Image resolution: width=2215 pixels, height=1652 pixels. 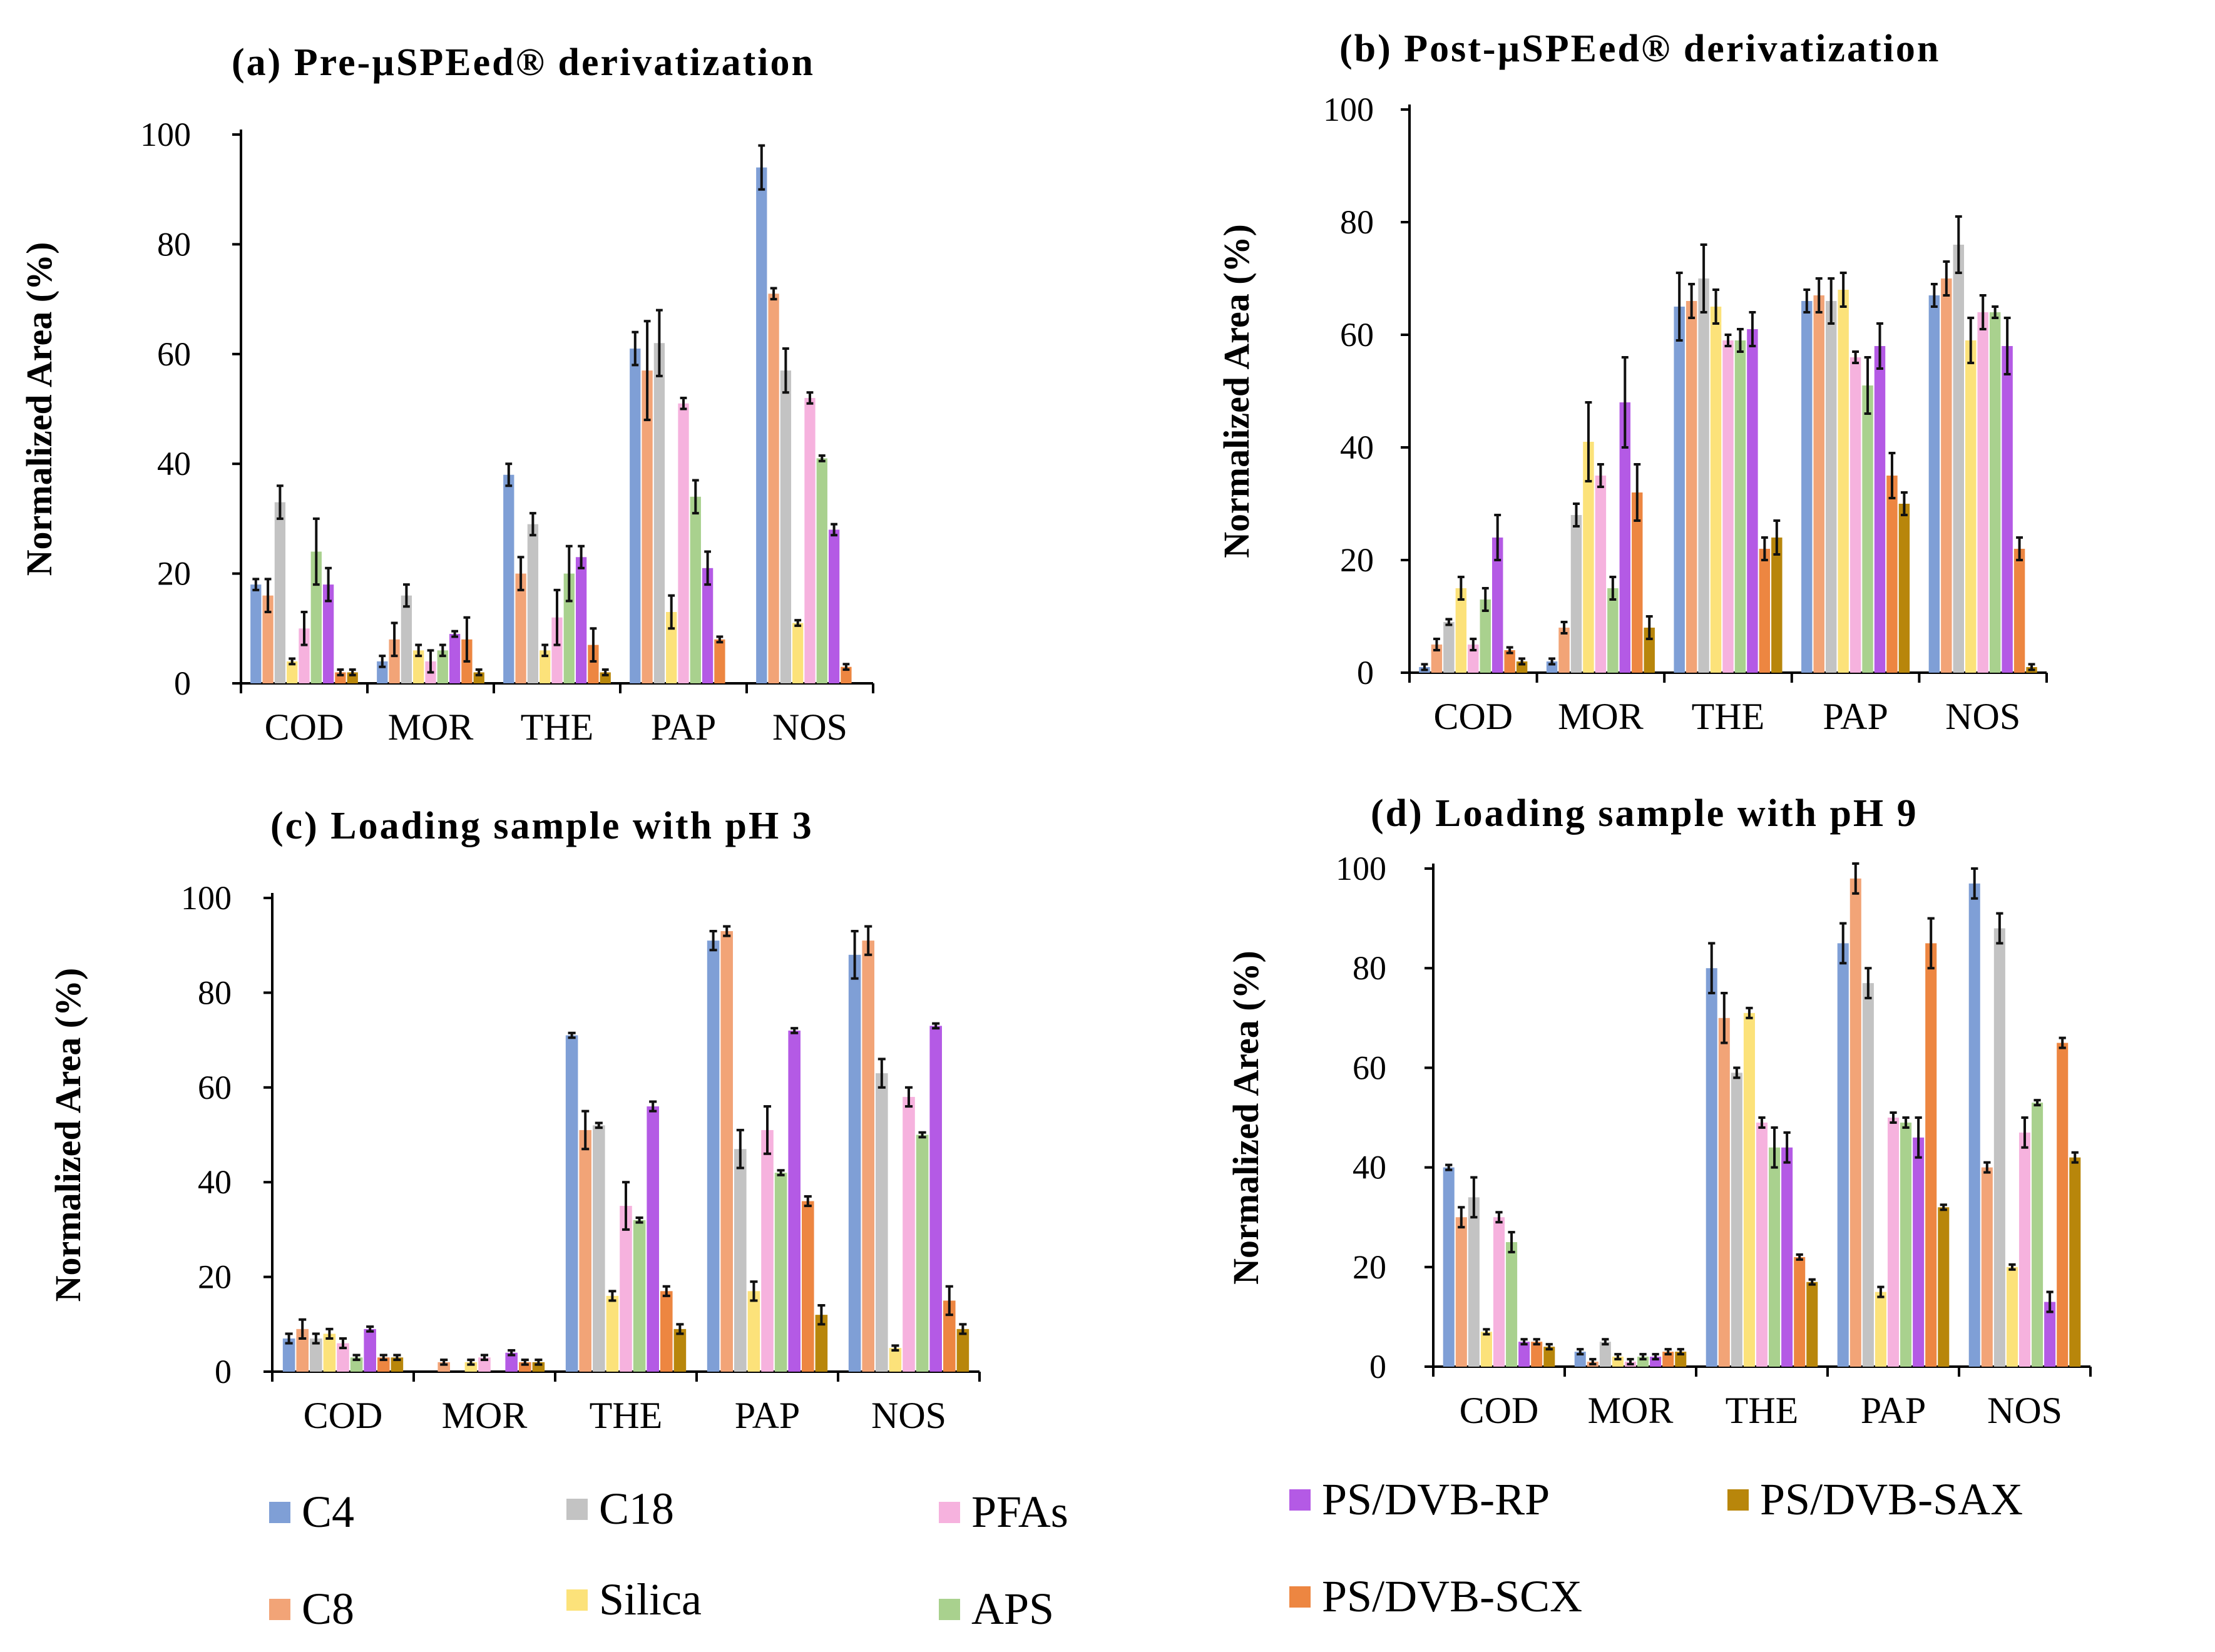 What do you see at coordinates (165, 134) in the screenshot?
I see `y-tick-label: 100` at bounding box center [165, 134].